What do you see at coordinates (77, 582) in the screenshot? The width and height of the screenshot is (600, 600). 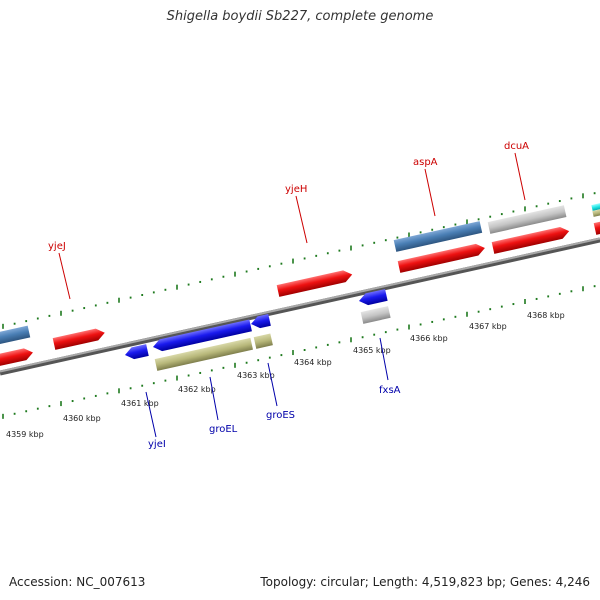 I see `accession-label: Accession: NC_007613` at bounding box center [77, 582].